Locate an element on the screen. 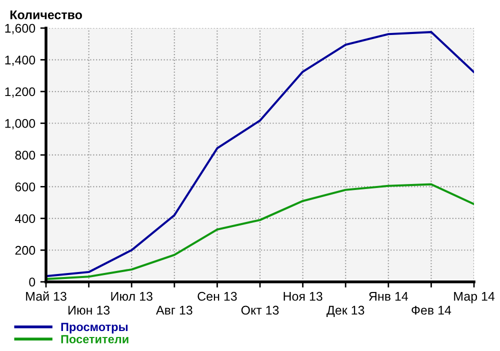 This screenshot has height=351, width=500. y-tick-label: 1,200 is located at coordinates (20, 92).